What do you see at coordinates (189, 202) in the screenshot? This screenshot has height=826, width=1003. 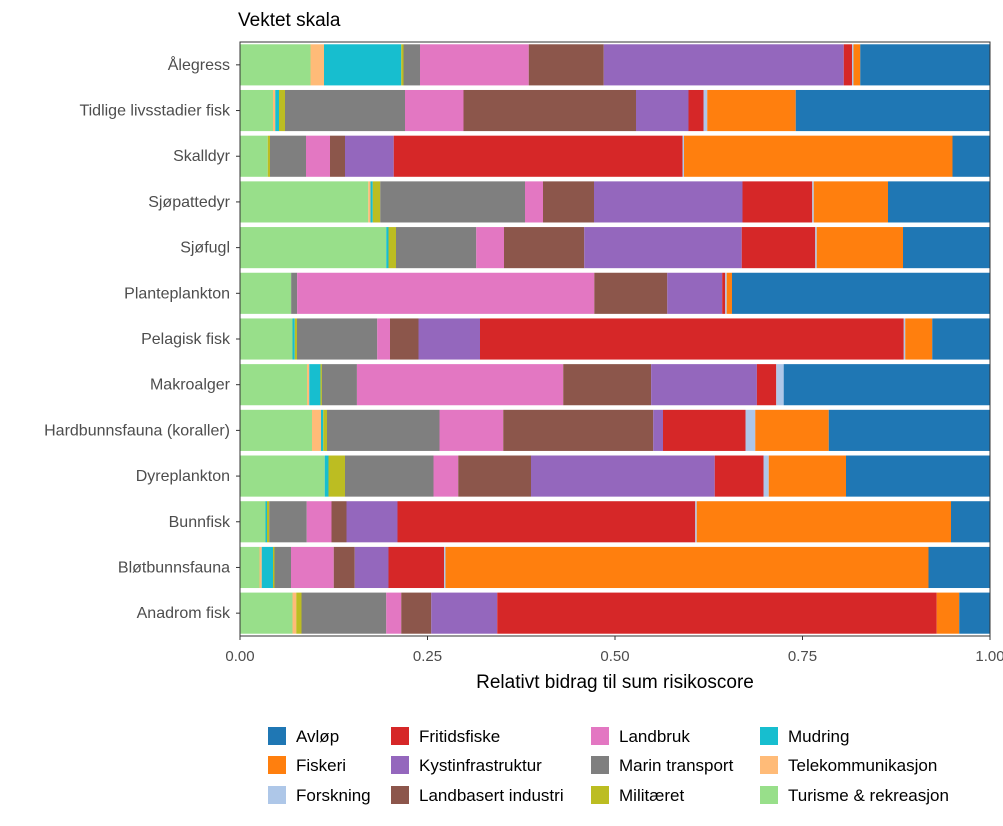 I see `y-tick-label: Sjøpattedyr` at bounding box center [189, 202].